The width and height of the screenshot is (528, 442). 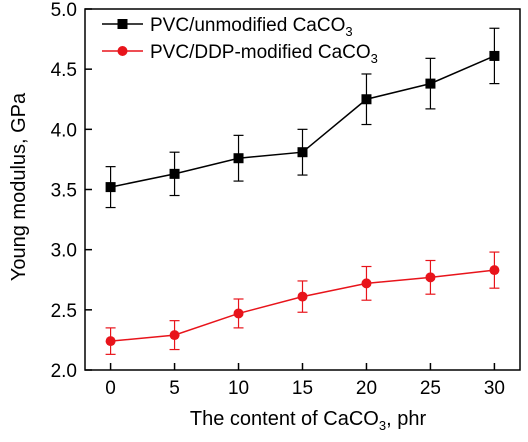 I want to click on y-axis: 2.0 2.5 3.0 3.5 4.0 4.5 5.0, so click(x=71, y=191).